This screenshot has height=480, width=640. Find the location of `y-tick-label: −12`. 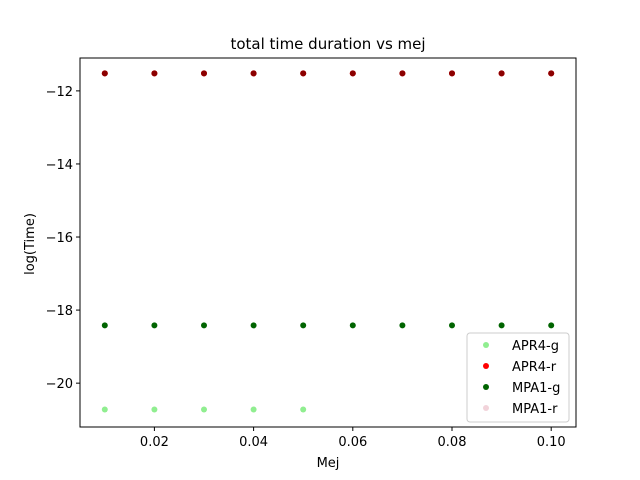

y-tick-label: −12 is located at coordinates (59, 92).